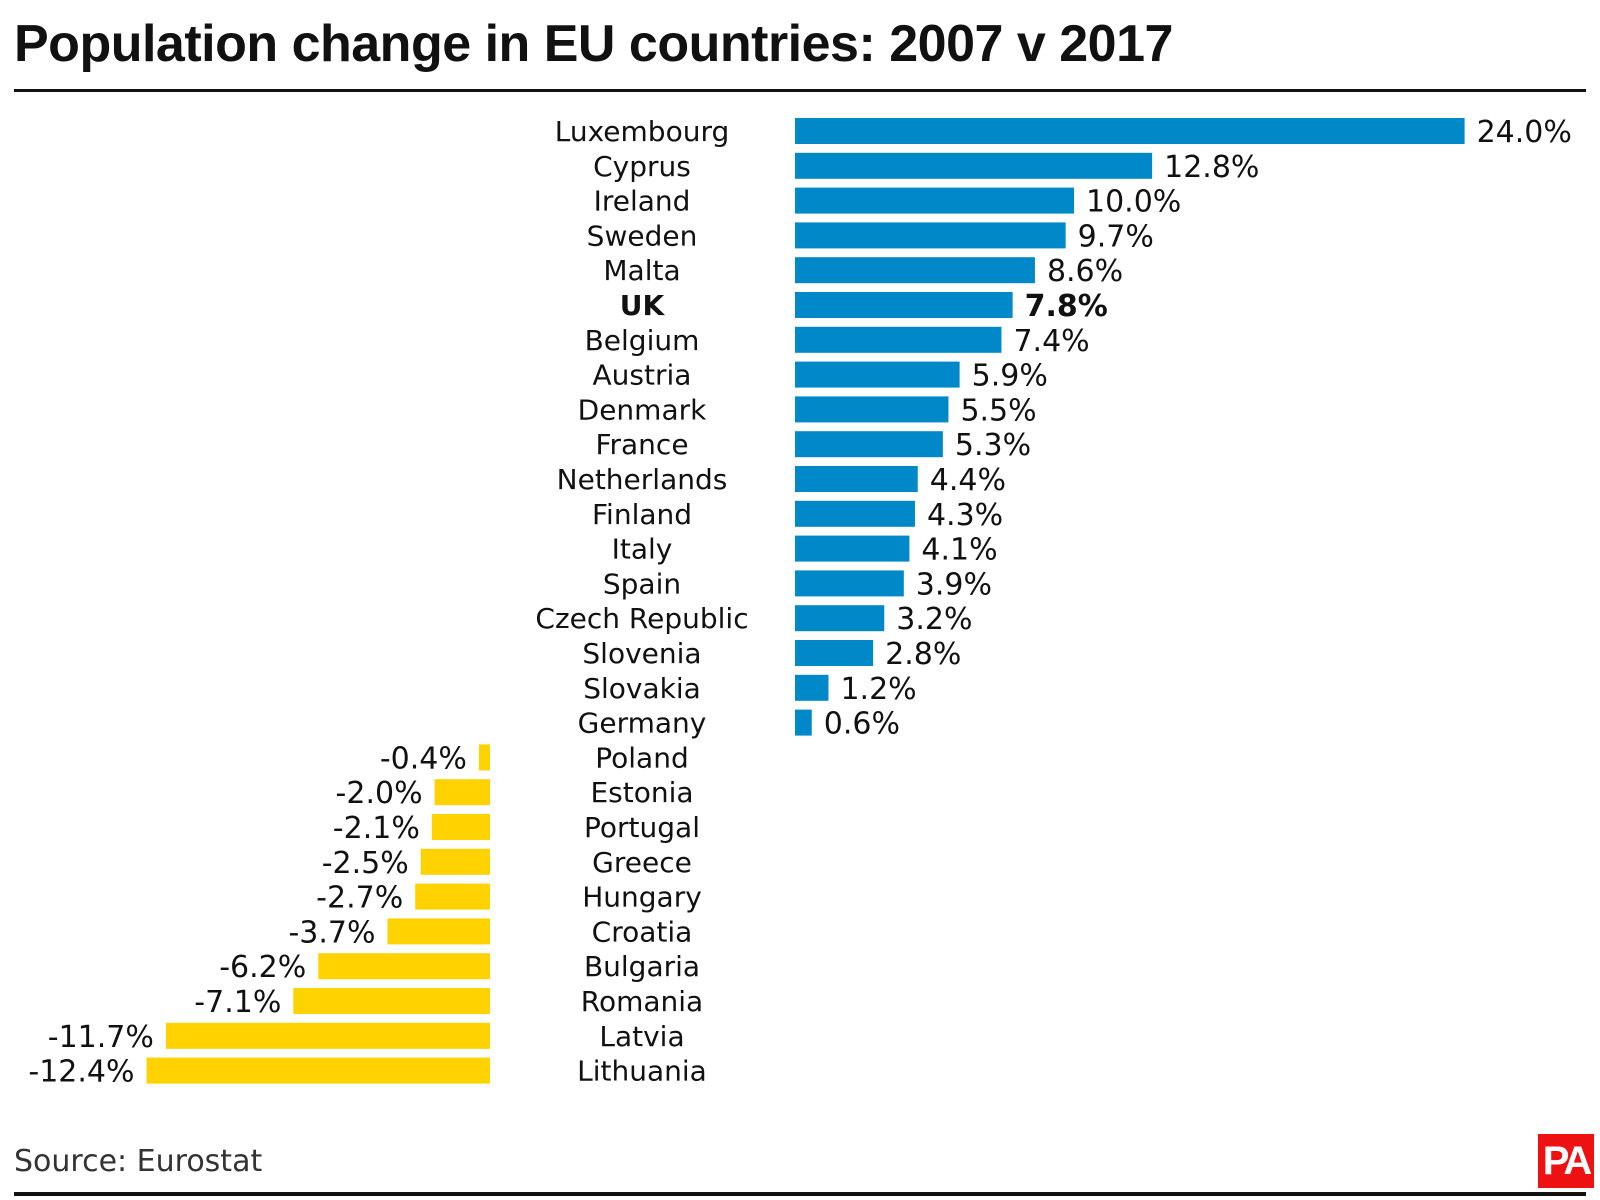  What do you see at coordinates (954, 584) in the screenshot?
I see `value-label: 3.9%` at bounding box center [954, 584].